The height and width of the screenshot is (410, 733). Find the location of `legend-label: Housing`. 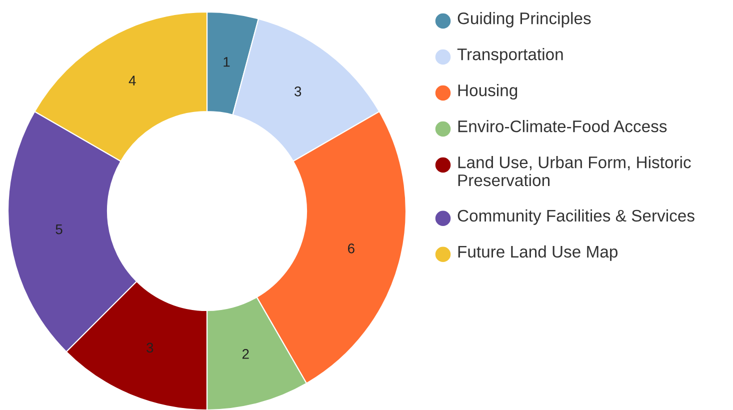

legend-label: Housing is located at coordinates (488, 92).